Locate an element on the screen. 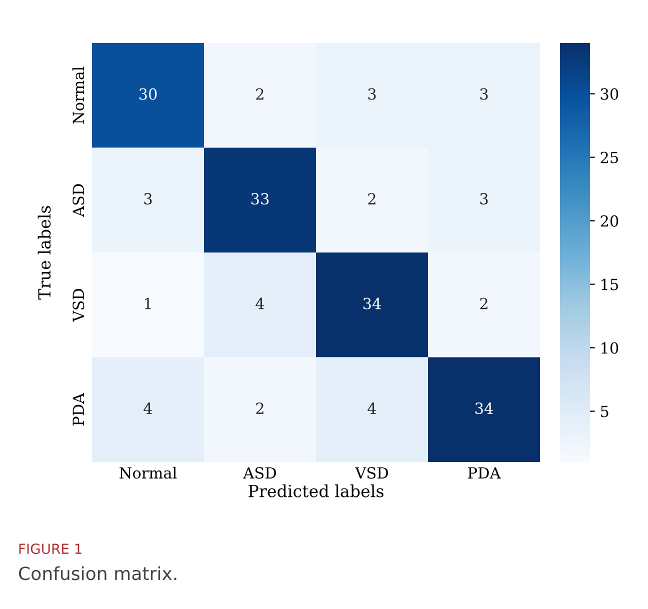  y-tick-label: Normal is located at coordinates (78, 95).